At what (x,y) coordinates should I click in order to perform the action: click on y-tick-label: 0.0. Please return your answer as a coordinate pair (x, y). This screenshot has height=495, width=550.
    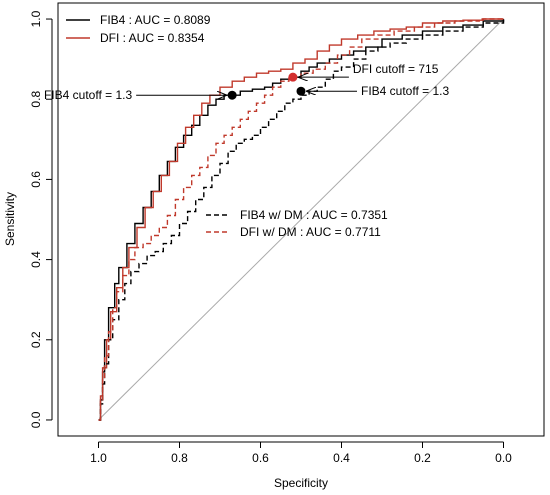
    Looking at the image, I should click on (36, 419).